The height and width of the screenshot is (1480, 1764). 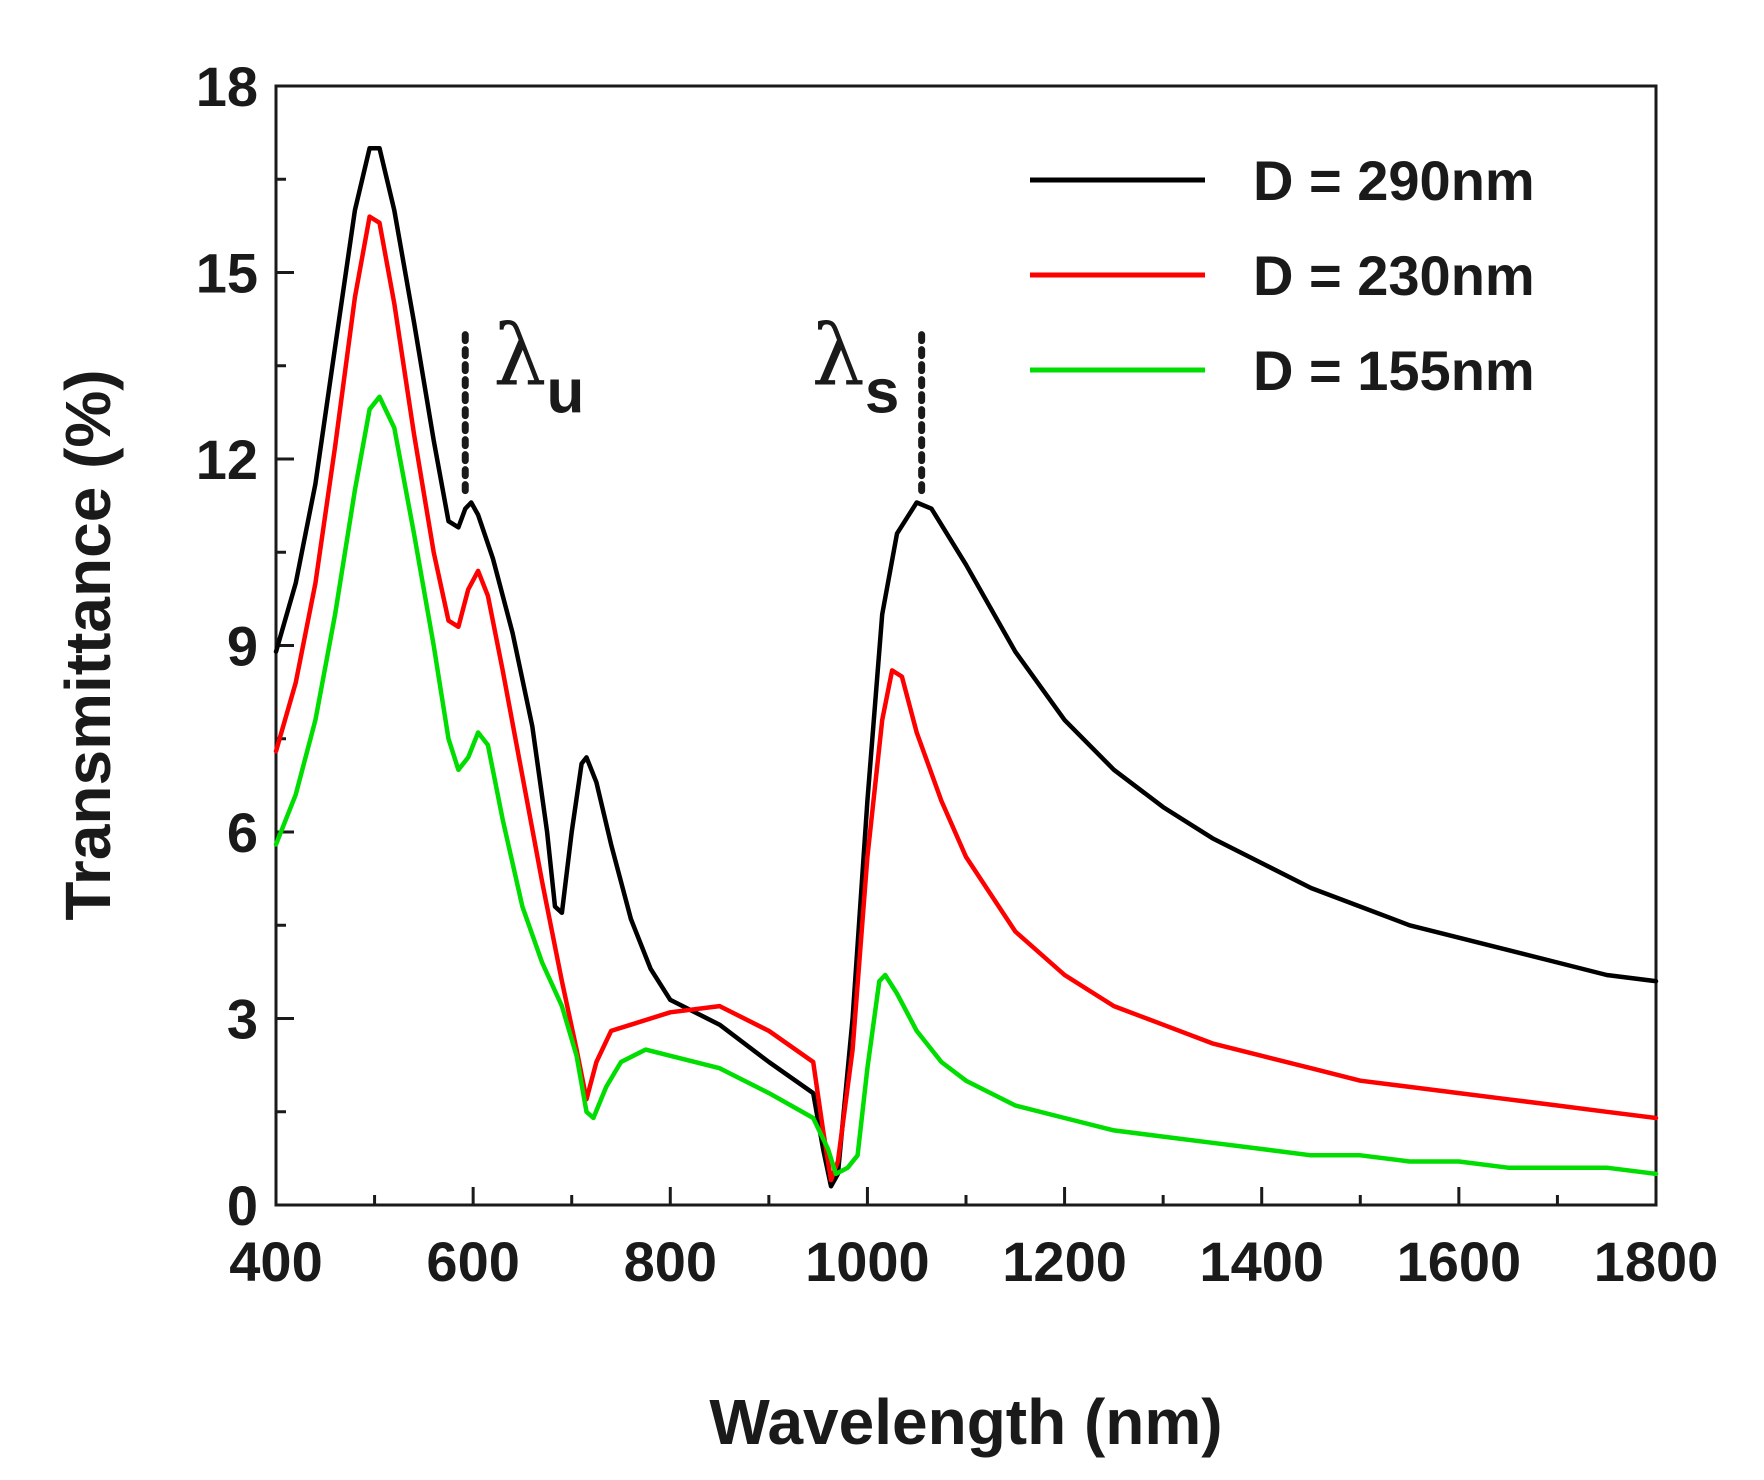 I want to click on y-tick-label: 6, so click(x=242, y=832).